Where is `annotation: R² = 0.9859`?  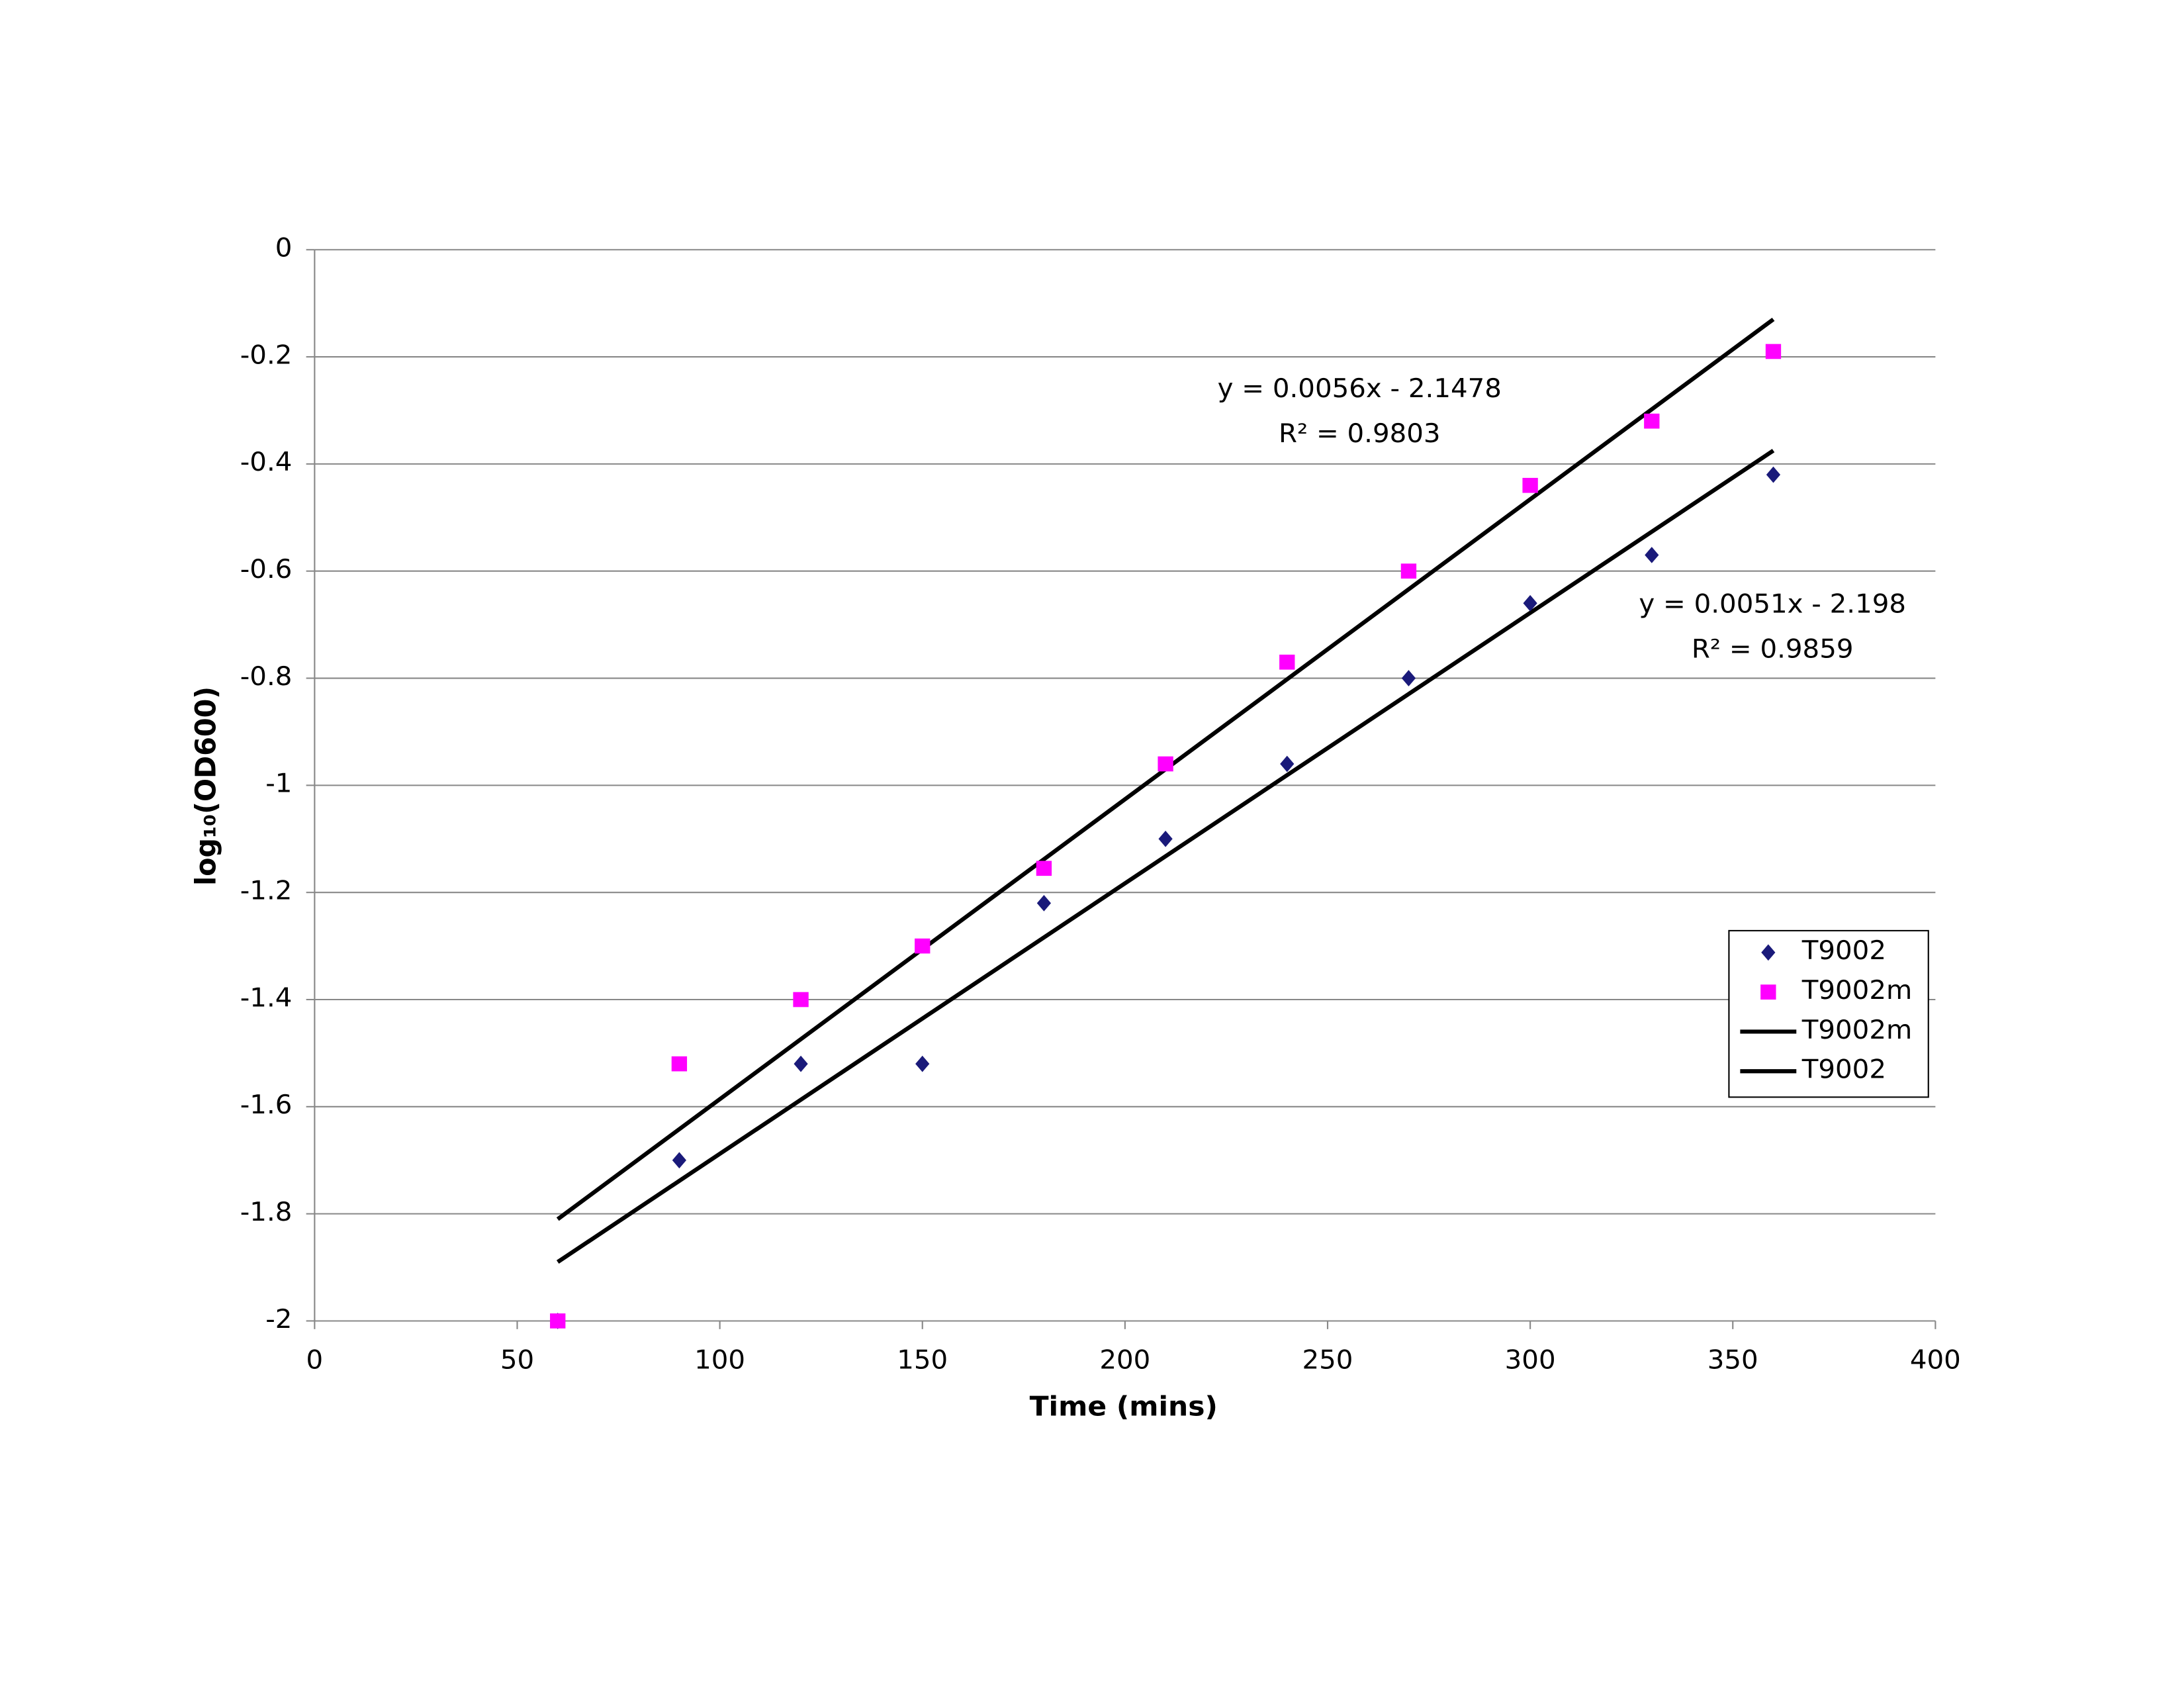 annotation: R² = 0.9859 is located at coordinates (1773, 649).